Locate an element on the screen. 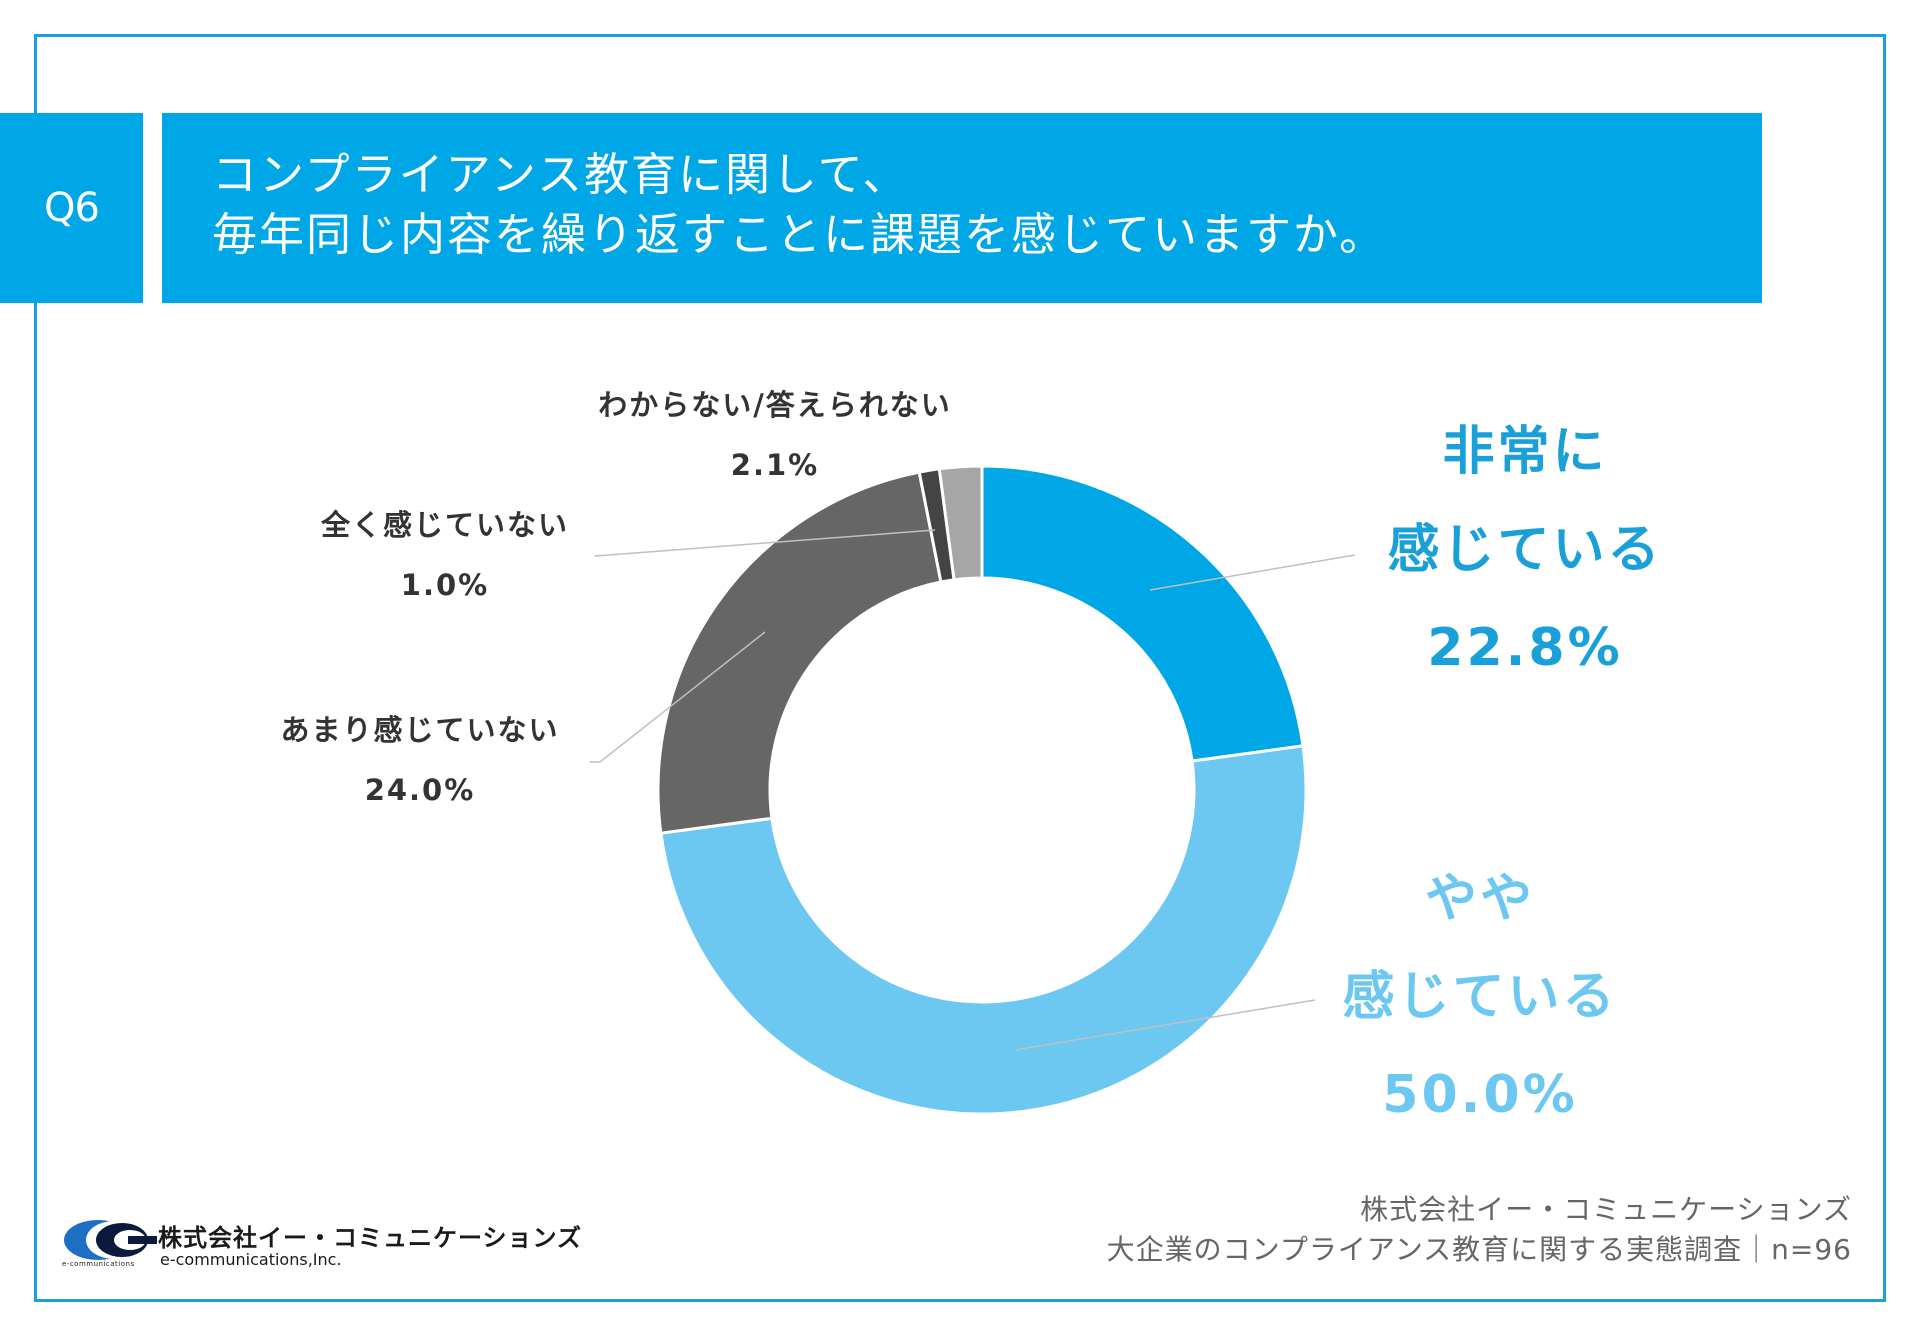  label-somewhat-line-2: 感じている is located at coordinates (1480, 997).